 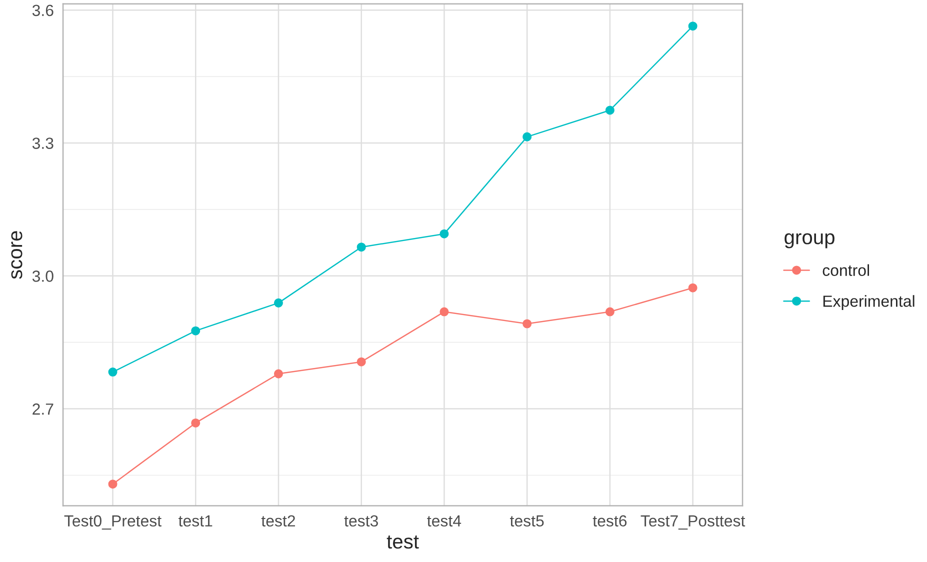 What do you see at coordinates (43, 10) in the screenshot?
I see `y-tick-label: 3.6` at bounding box center [43, 10].